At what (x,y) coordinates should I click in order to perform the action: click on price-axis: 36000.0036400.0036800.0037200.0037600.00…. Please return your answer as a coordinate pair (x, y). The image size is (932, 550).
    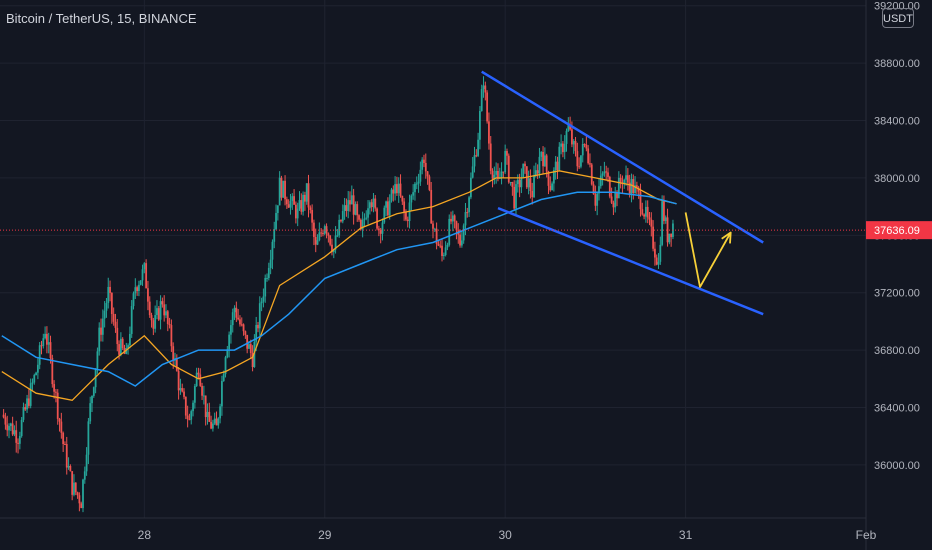
    Looking at the image, I should click on (898, 275).